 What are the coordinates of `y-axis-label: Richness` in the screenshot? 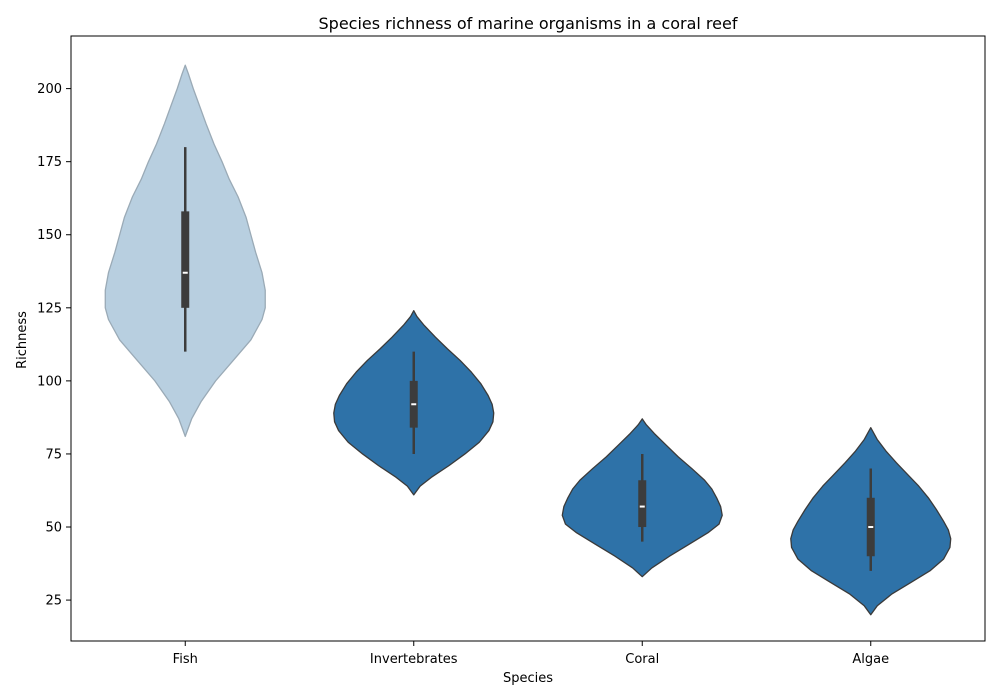 It's located at (22, 340).